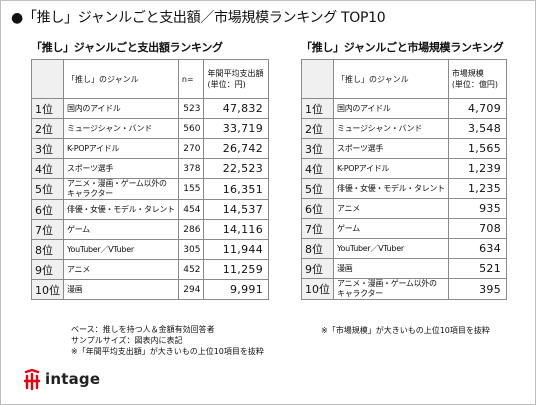 The image size is (536, 405). Describe the element at coordinates (405, 330) in the screenshot. I see `right-notes: ※「市場規模」が大きいもの上位10項目を抜粋` at that location.